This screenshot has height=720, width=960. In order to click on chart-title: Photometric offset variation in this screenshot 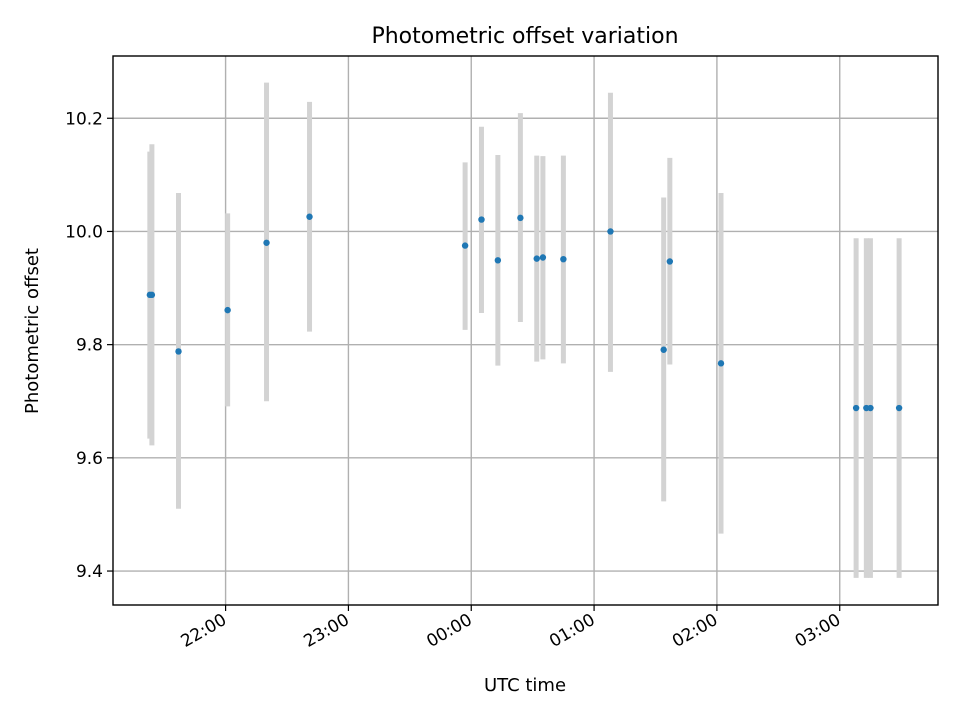, I will do `click(524, 36)`.